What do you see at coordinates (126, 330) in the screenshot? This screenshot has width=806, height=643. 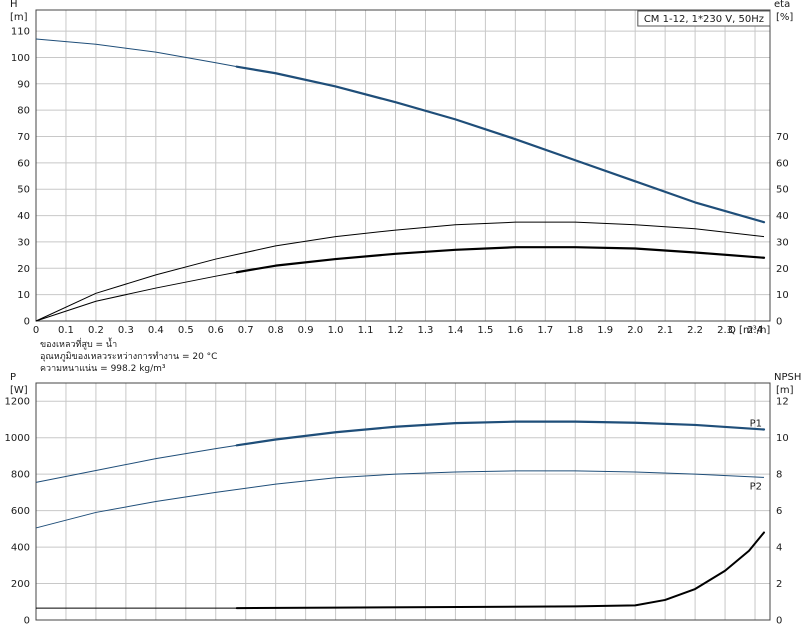 I see `x-tick-label: 0.3` at bounding box center [126, 330].